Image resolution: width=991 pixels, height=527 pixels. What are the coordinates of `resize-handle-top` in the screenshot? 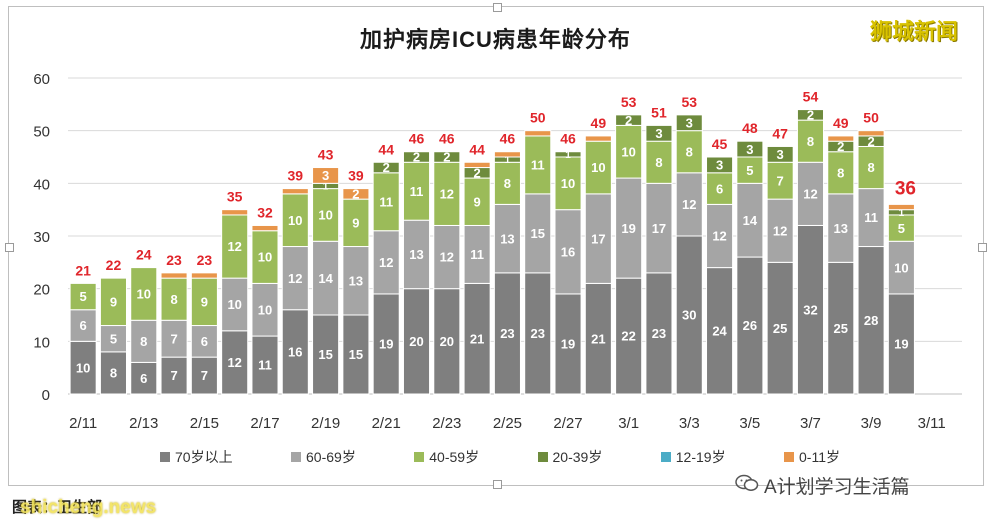 It's located at (497, 7).